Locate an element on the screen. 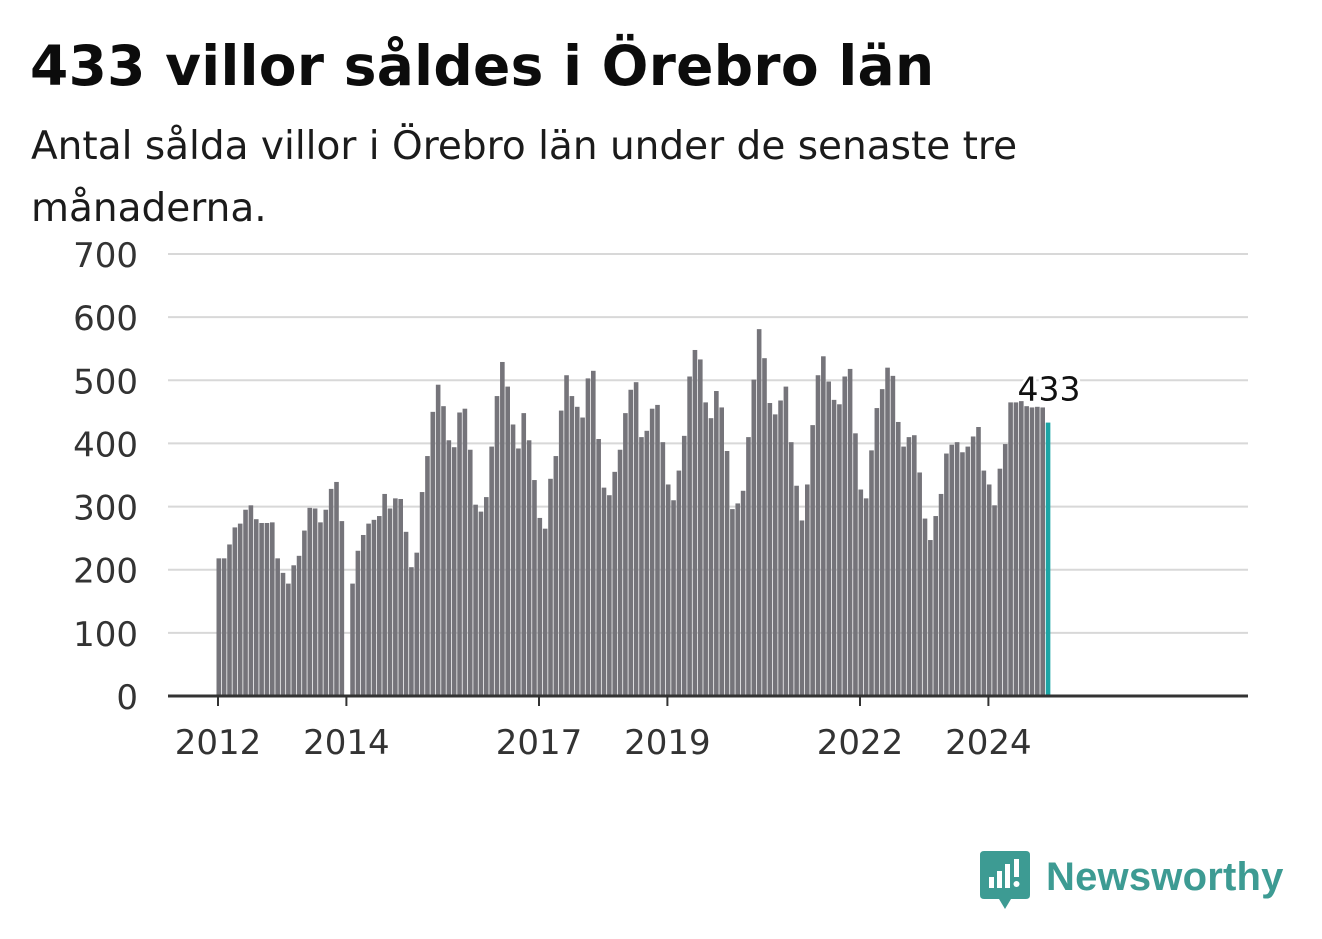 The image size is (1322, 939). x-tick-label: 2014 is located at coordinates (346, 743).